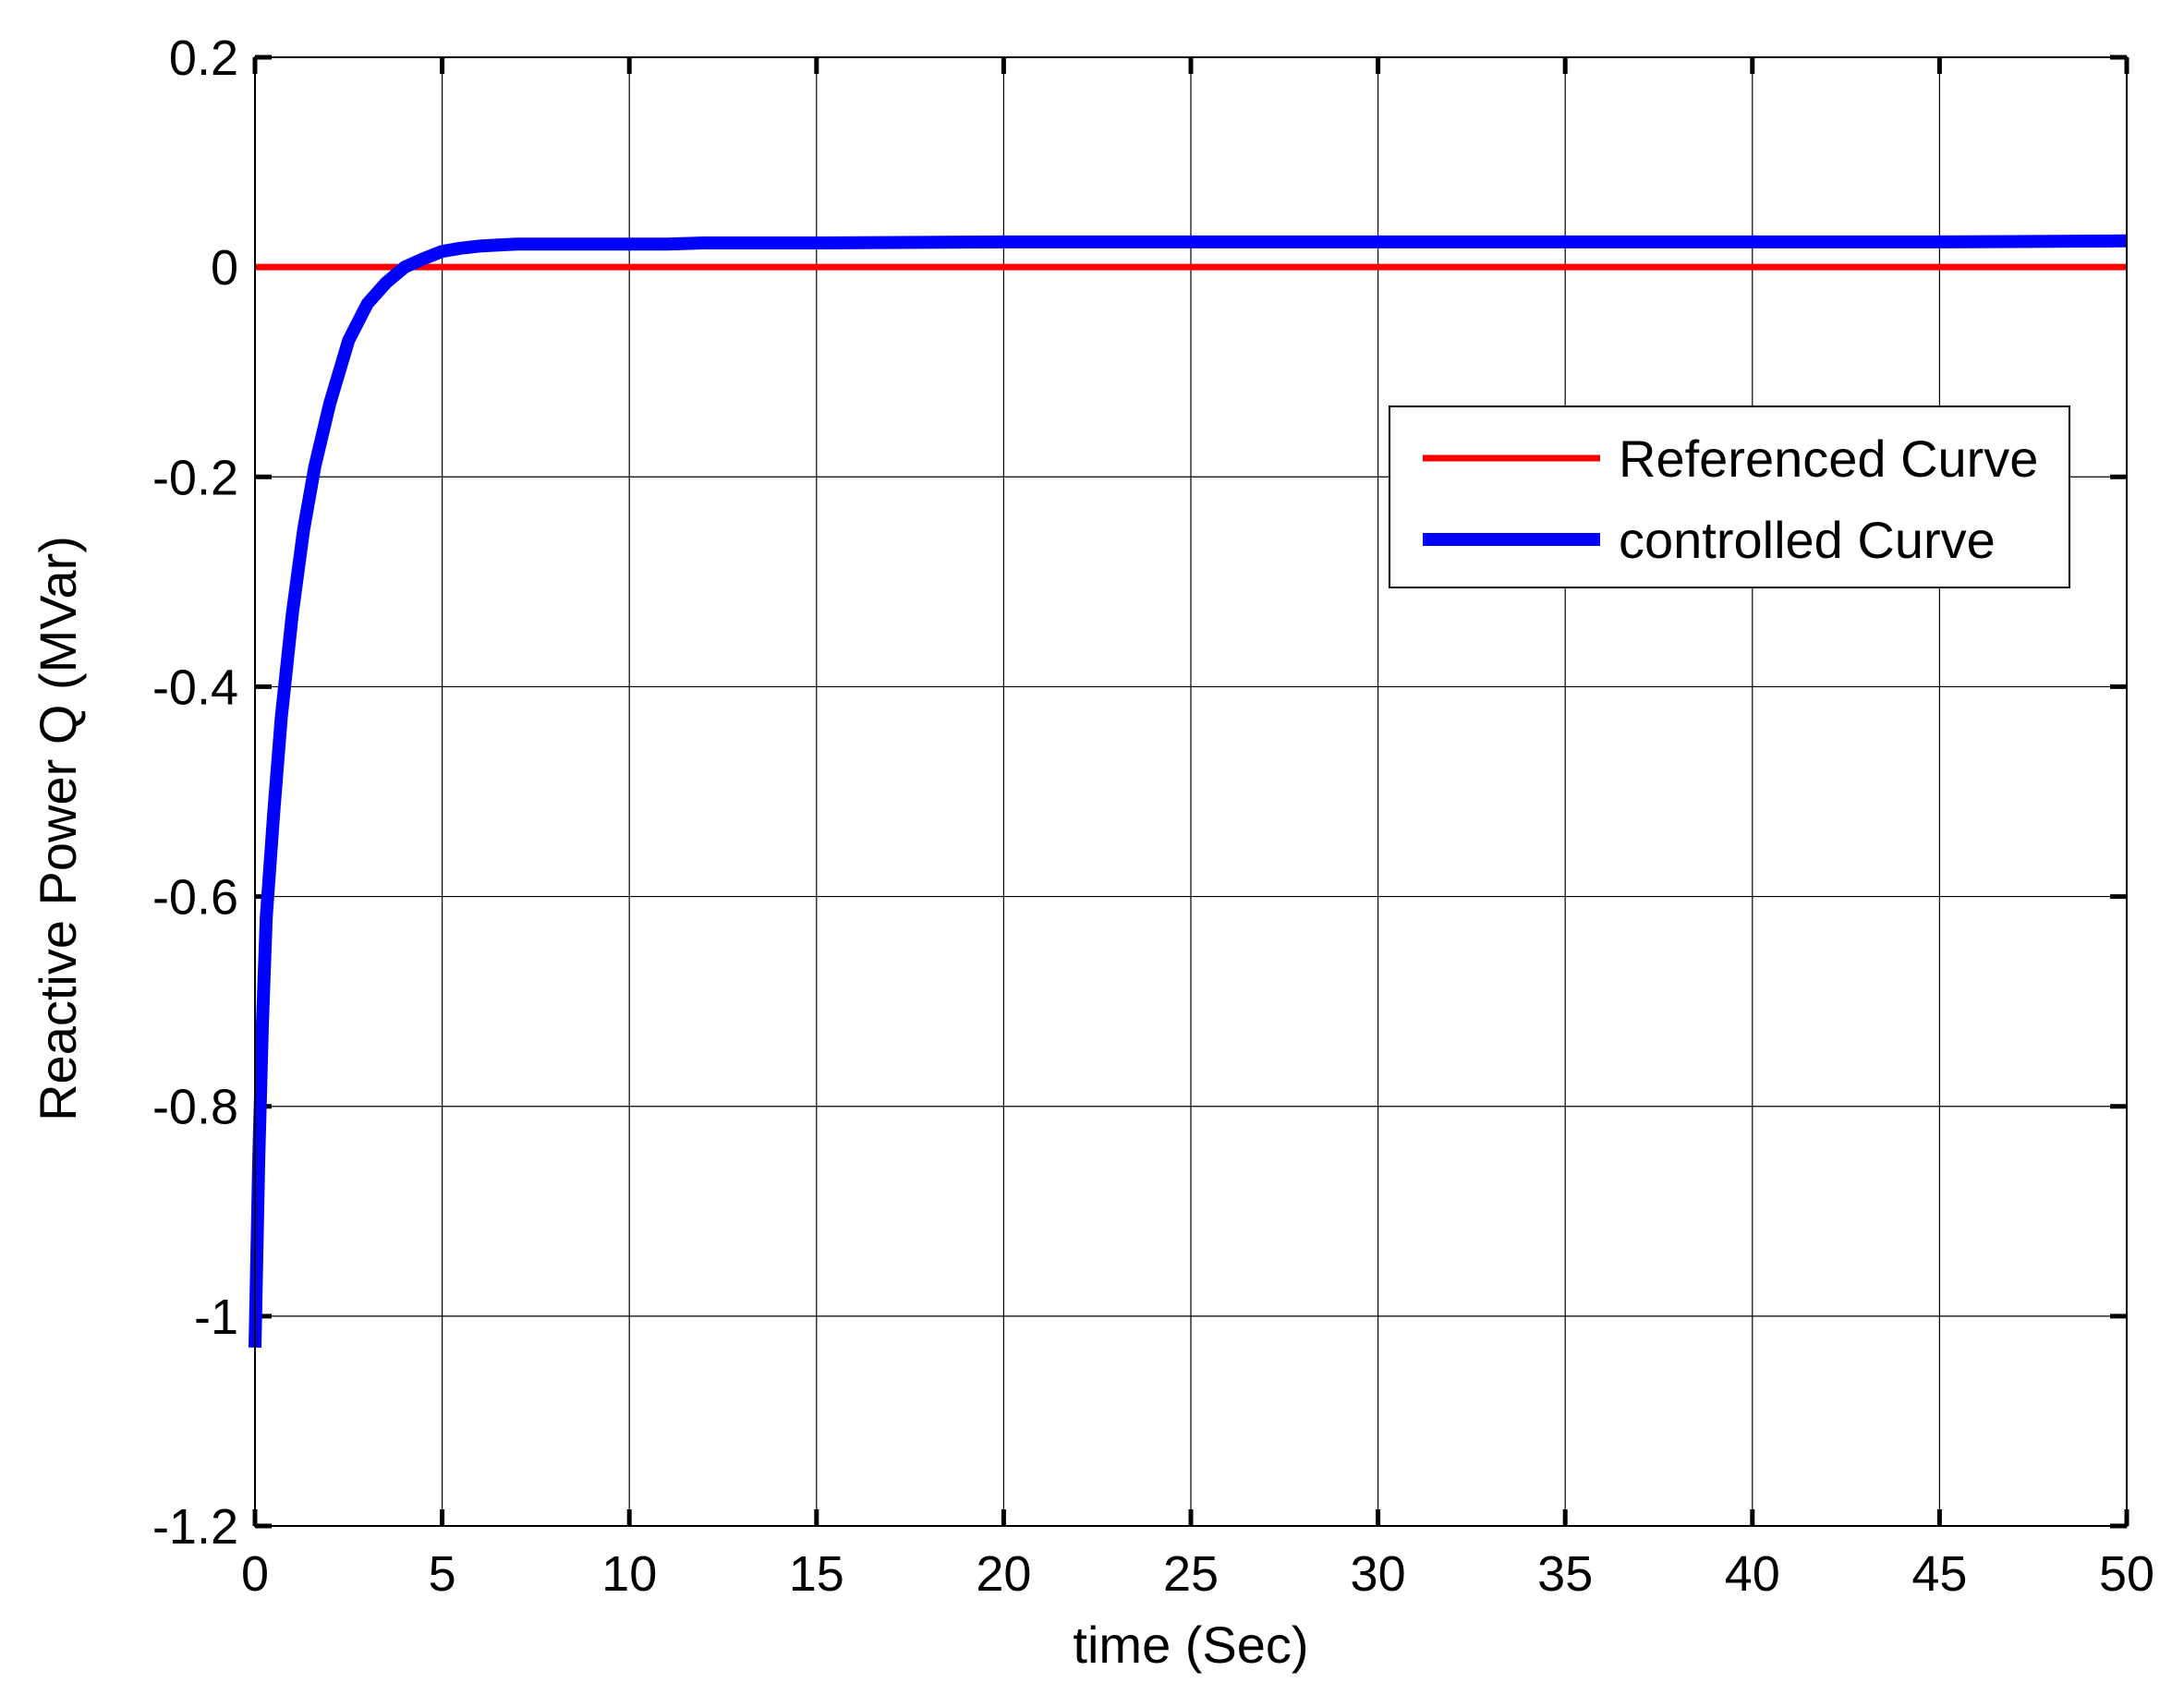 This screenshot has height=1695, width=2184. Describe the element at coordinates (255, 1574) in the screenshot. I see `x-tick-label: 0` at that location.